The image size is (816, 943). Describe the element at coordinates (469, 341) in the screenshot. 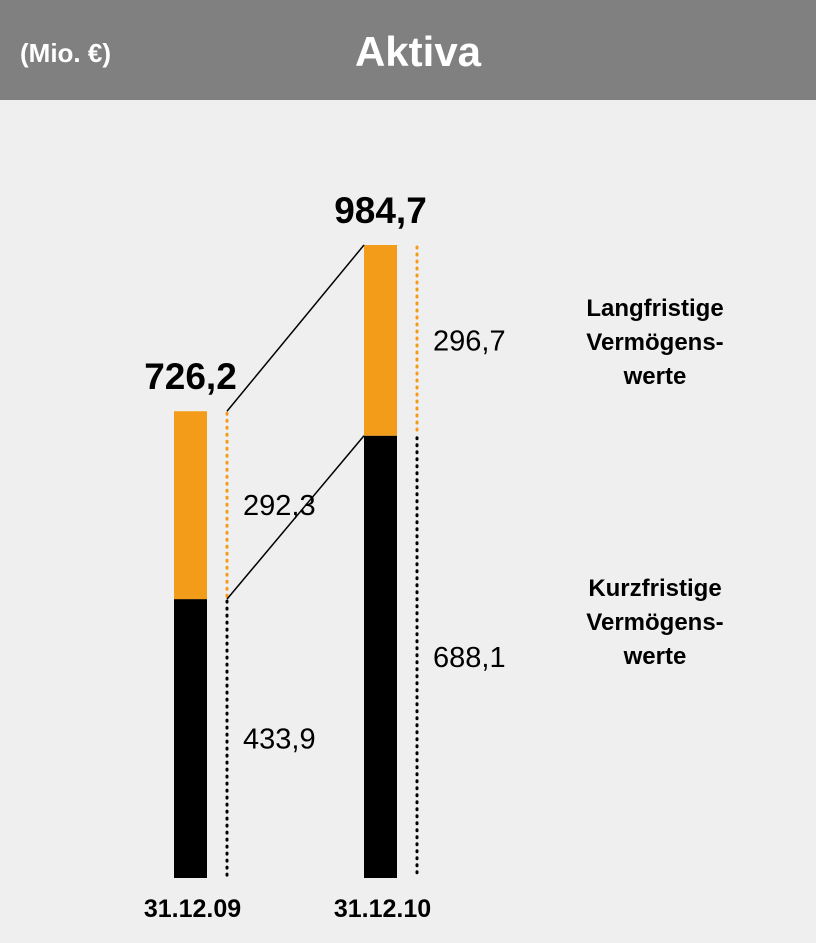

I see `value-label: 296,7` at that location.